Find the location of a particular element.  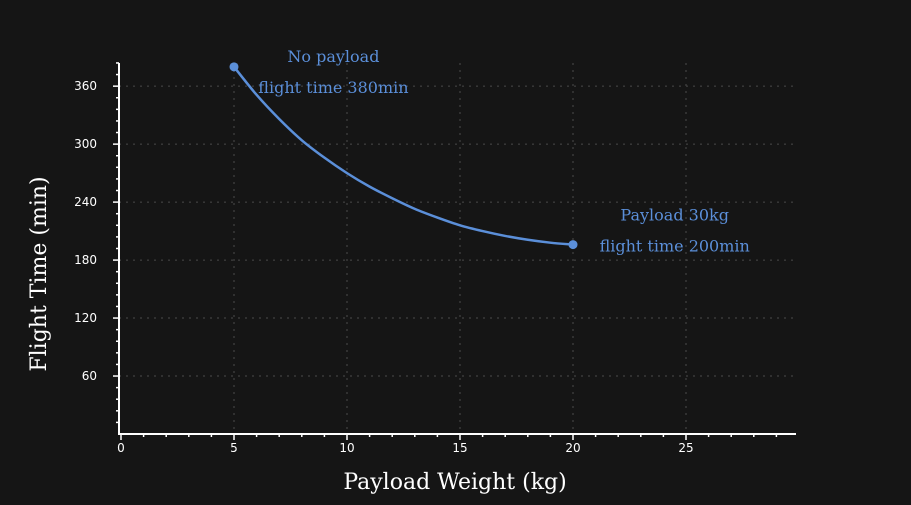

x-tick-label: 10 is located at coordinates (346, 448).